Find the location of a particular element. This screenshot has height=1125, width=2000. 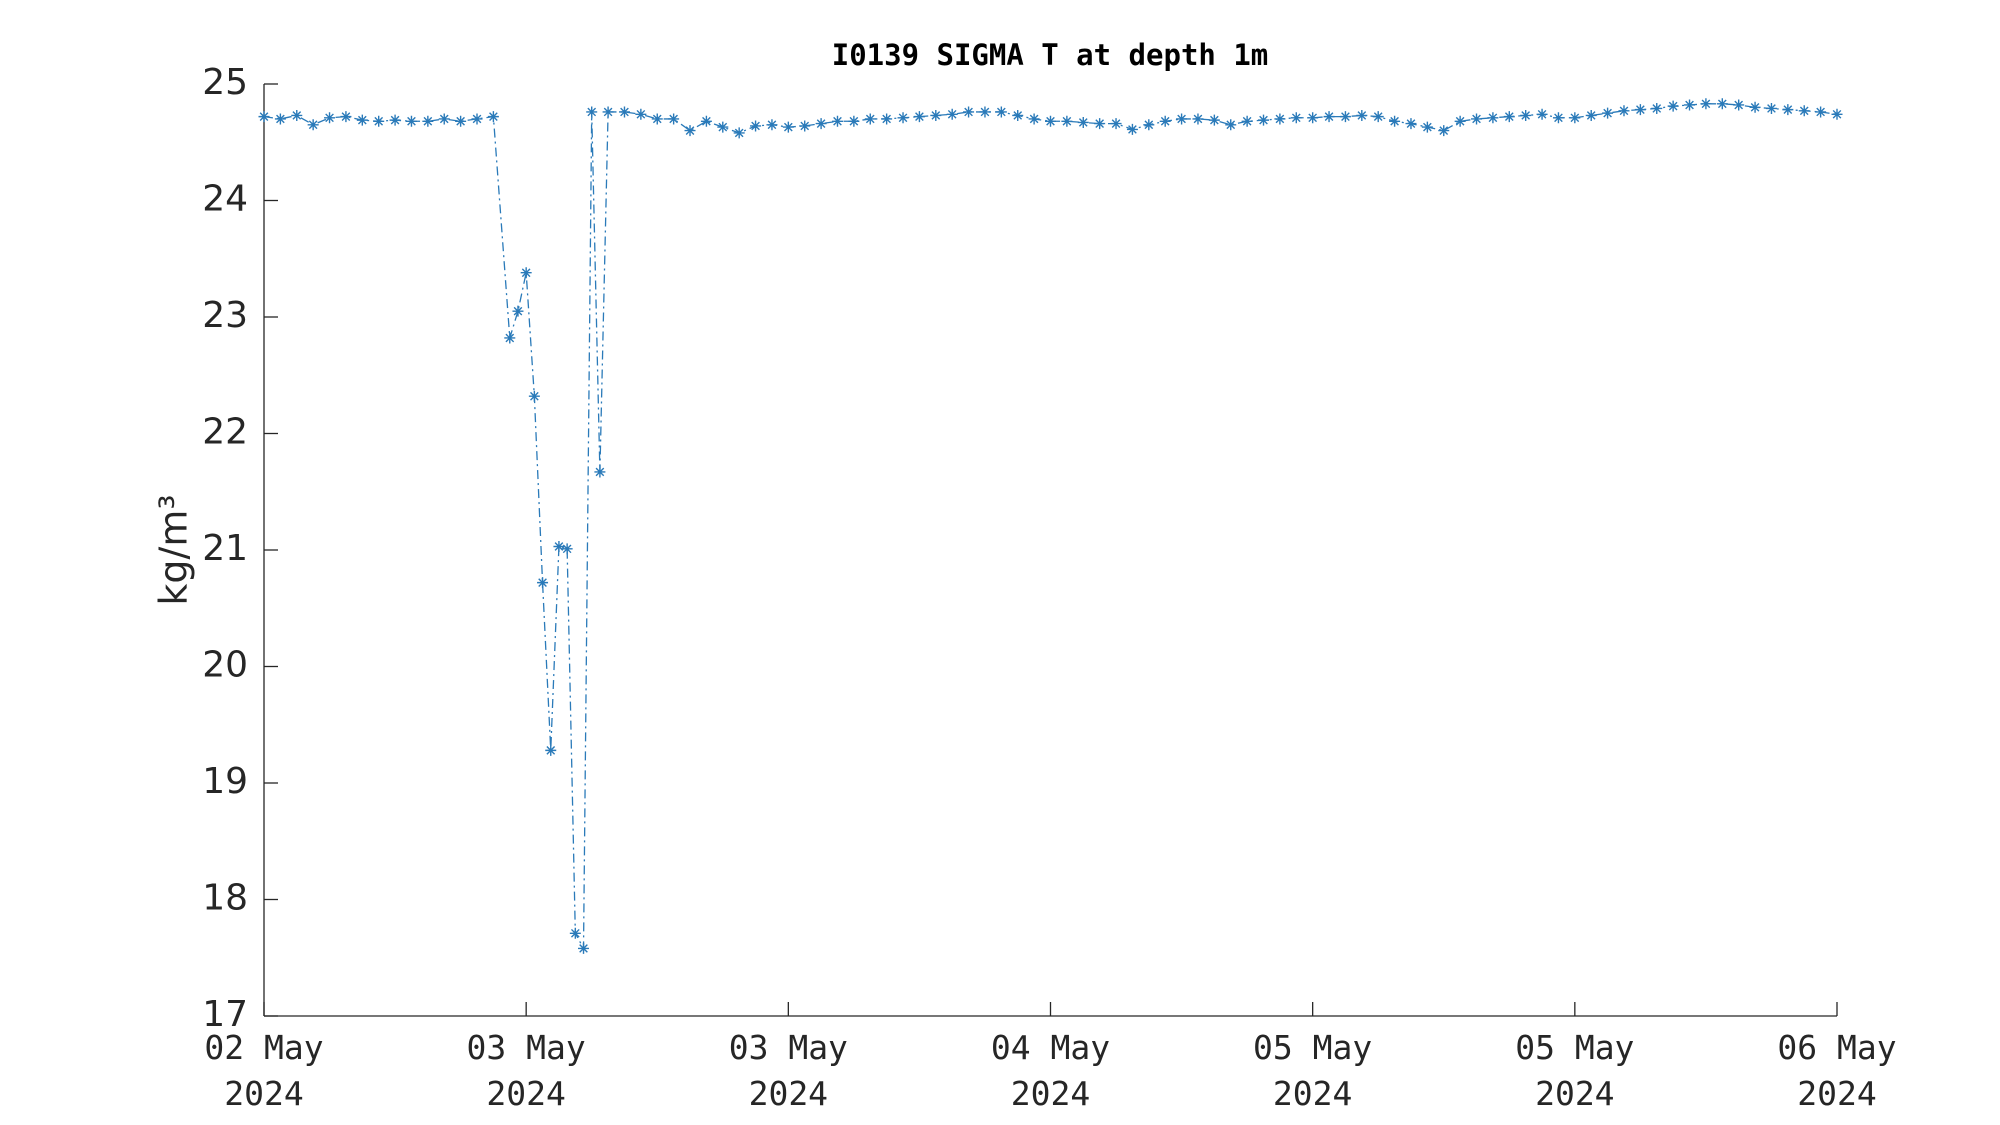

y-tick-label: 18 is located at coordinates (225, 898).